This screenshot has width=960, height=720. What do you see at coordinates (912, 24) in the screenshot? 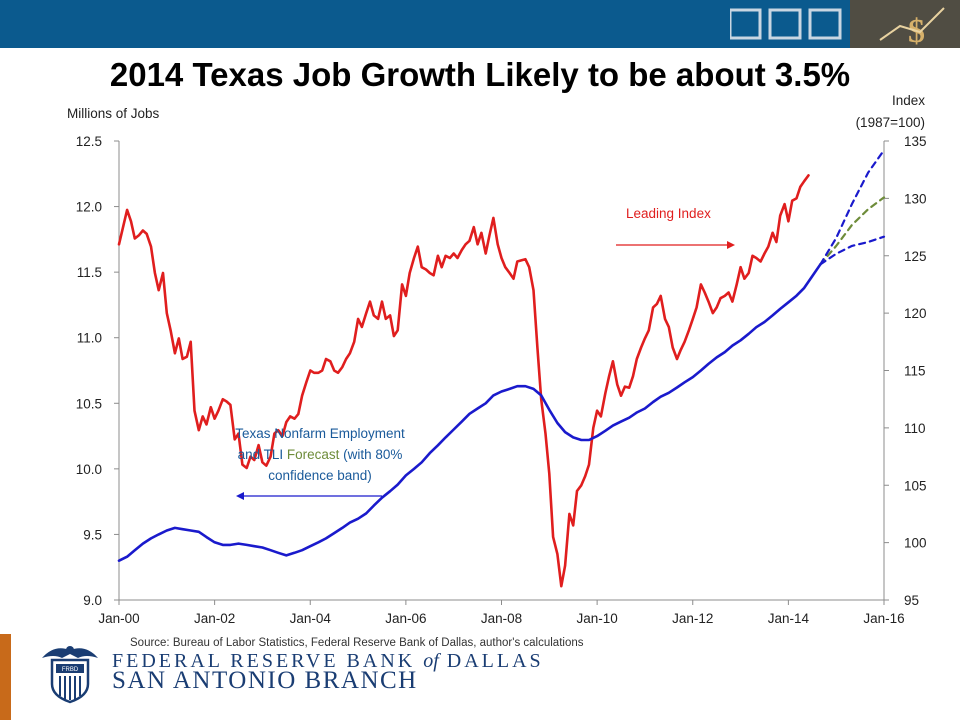
I see `trend-arrow-icon` at bounding box center [912, 24].